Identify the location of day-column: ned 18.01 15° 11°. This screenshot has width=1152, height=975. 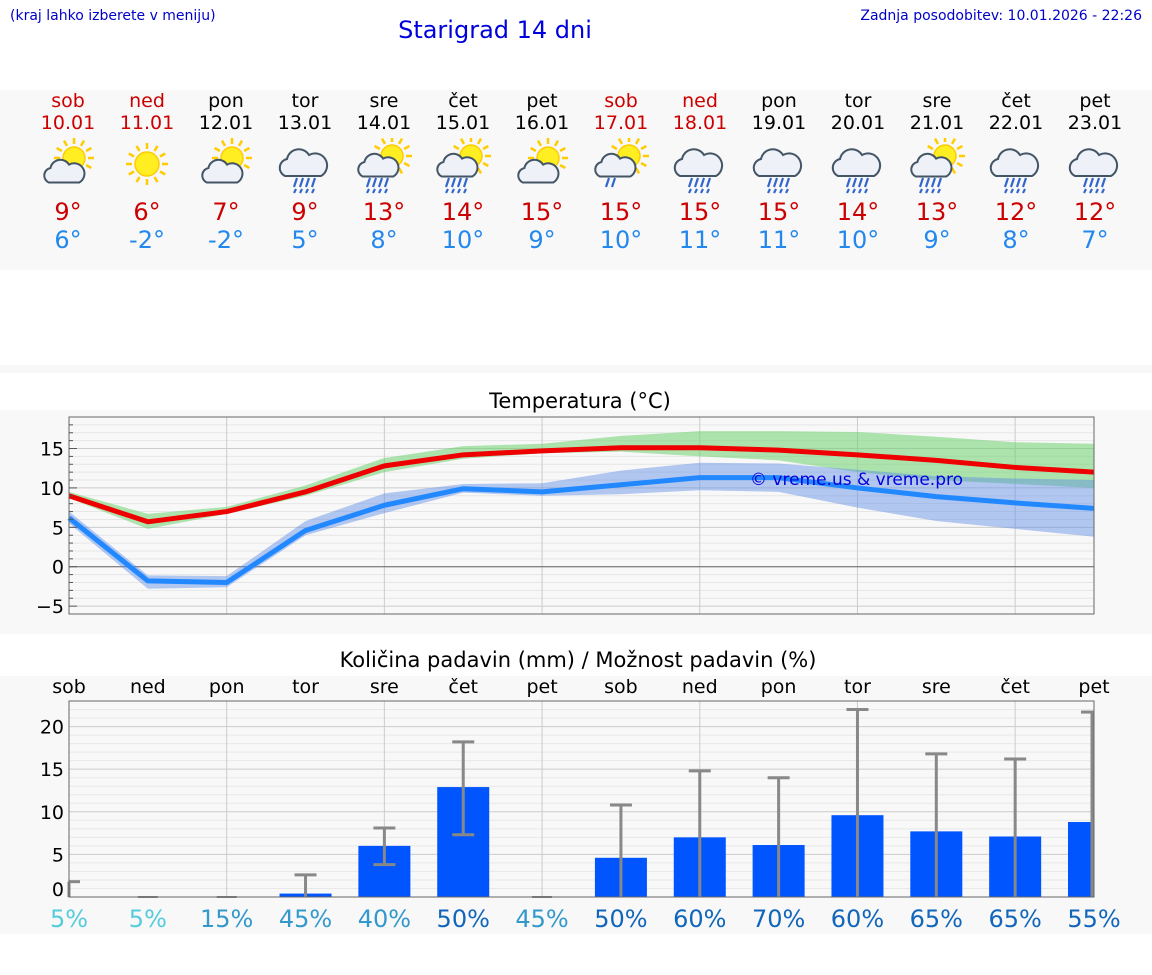
(700, 180).